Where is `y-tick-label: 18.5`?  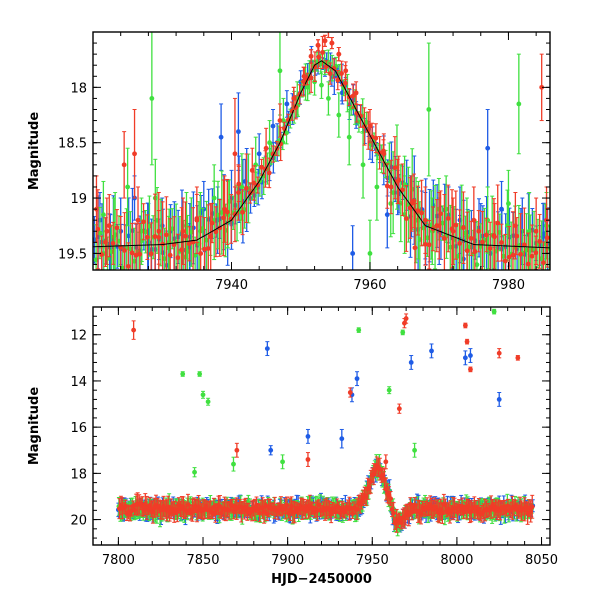
y-tick-label: 18.5 is located at coordinates (72, 144).